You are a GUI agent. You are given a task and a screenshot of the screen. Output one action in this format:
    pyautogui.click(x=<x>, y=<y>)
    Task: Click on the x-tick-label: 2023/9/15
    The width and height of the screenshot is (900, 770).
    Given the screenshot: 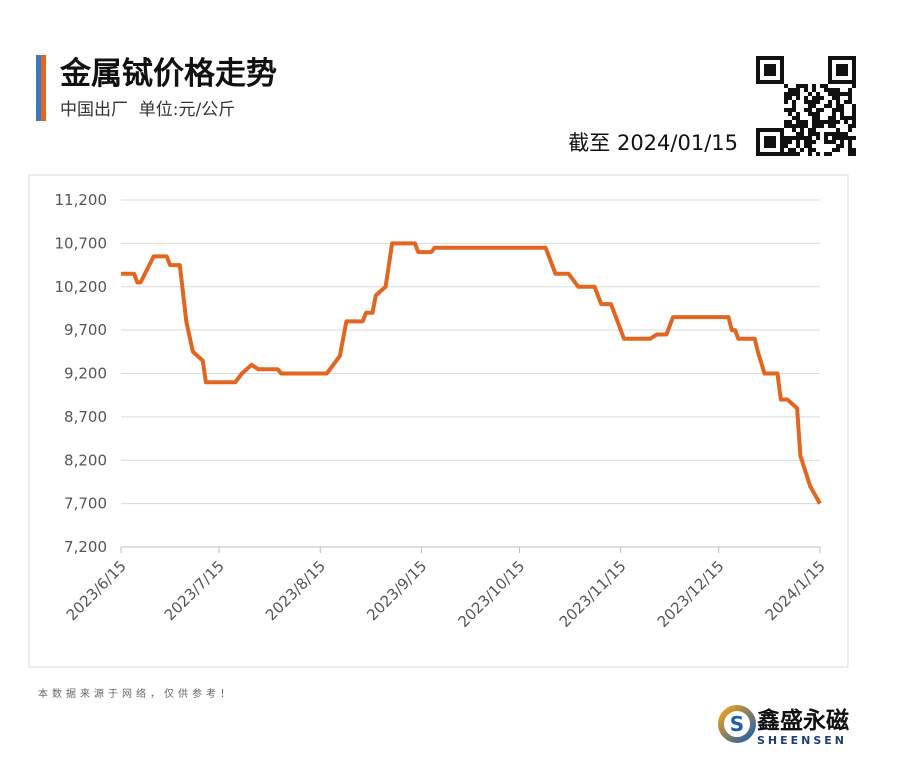 What is the action you would take?
    pyautogui.click(x=396, y=590)
    